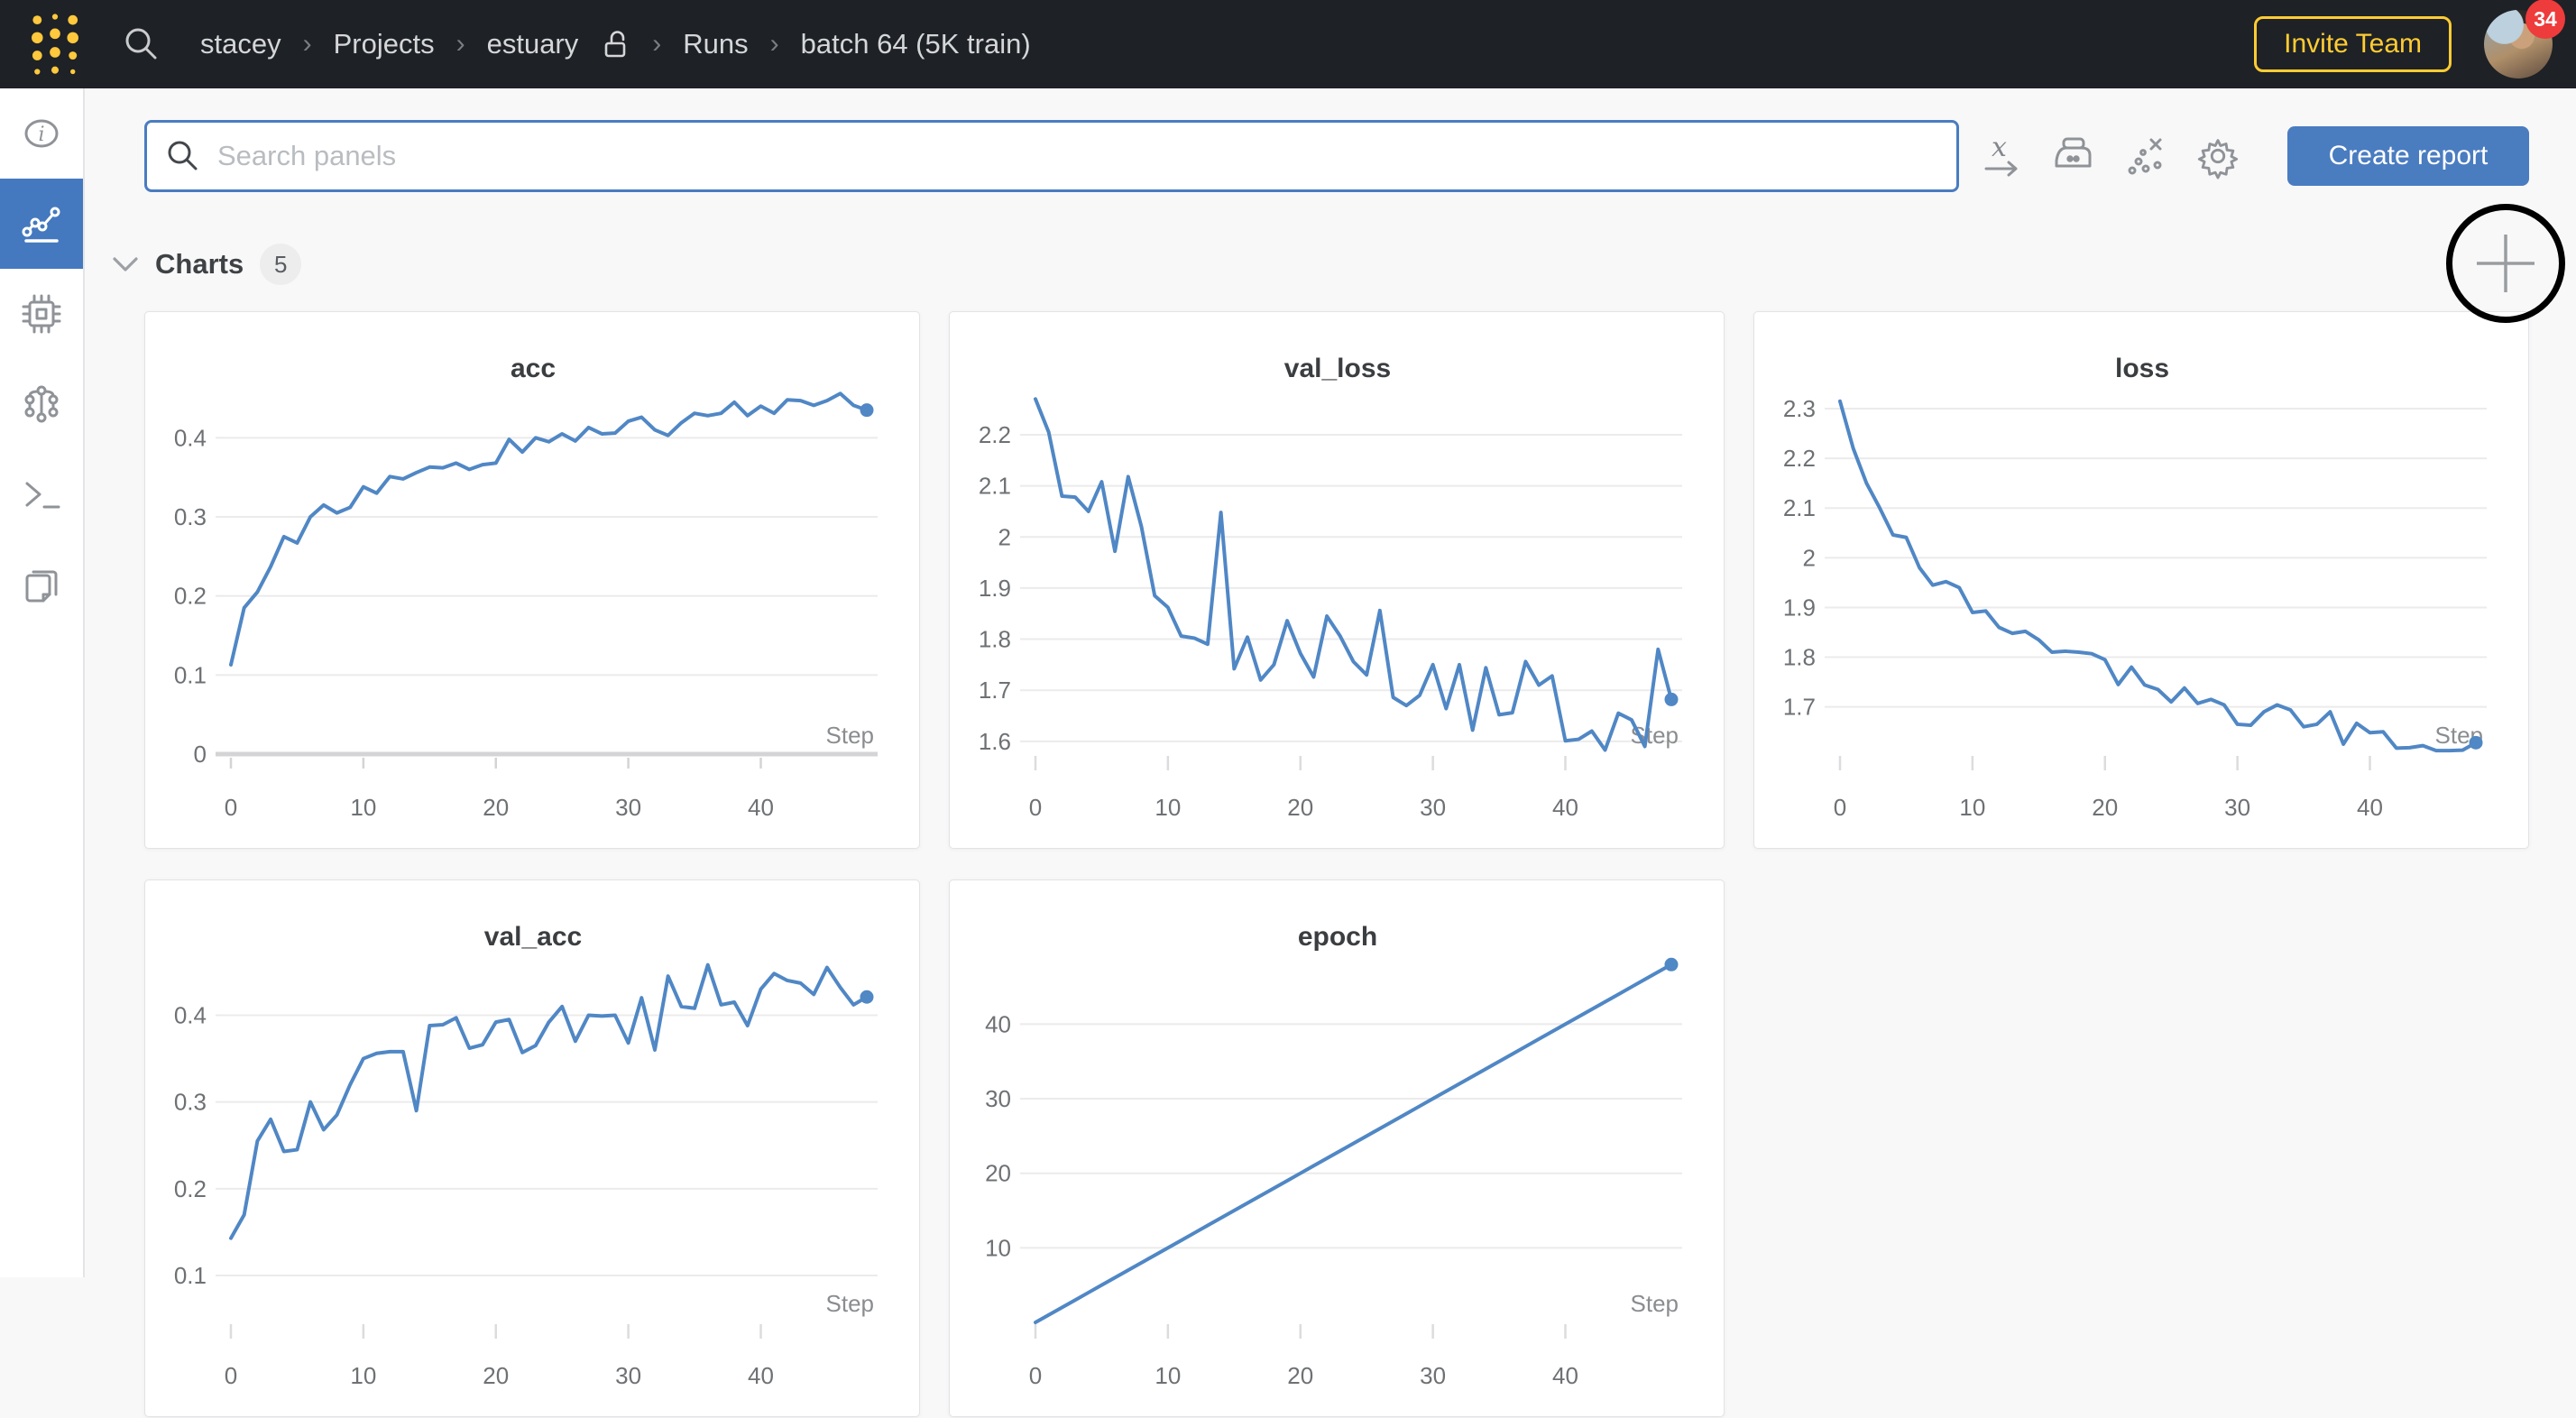 The height and width of the screenshot is (1418, 2576). What do you see at coordinates (2142, 368) in the screenshot?
I see `chart-title: loss` at bounding box center [2142, 368].